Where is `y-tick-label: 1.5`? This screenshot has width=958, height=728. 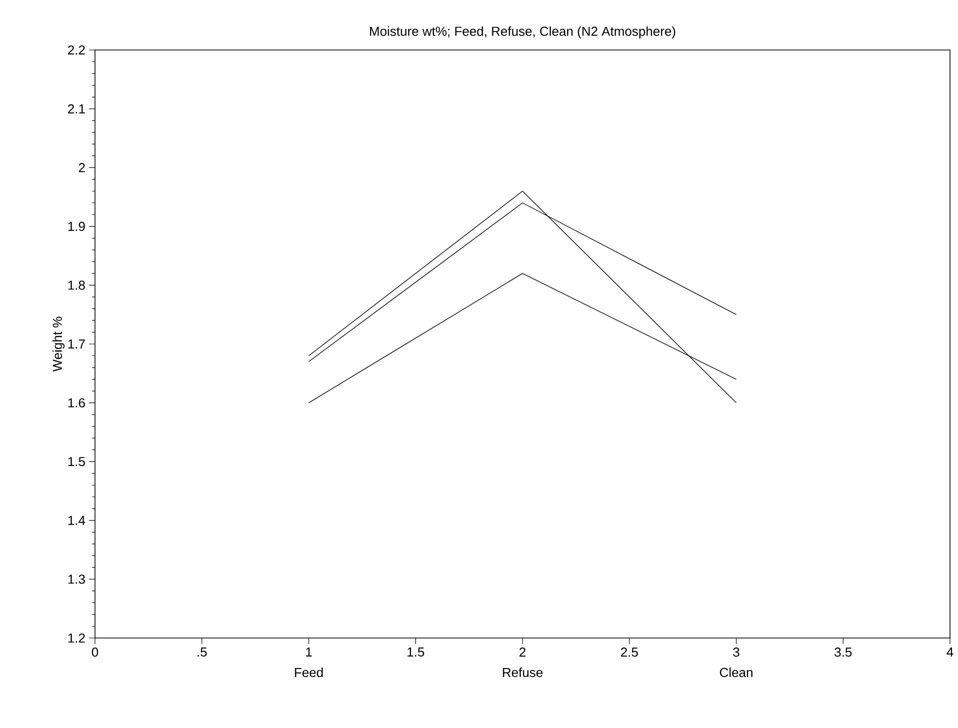 y-tick-label: 1.5 is located at coordinates (76, 461).